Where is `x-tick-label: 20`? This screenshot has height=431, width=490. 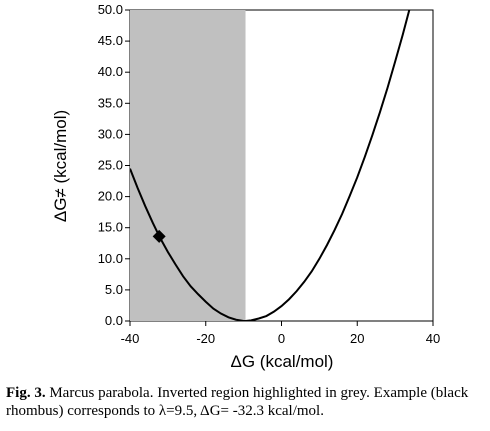 x-tick-label: 20 is located at coordinates (357, 338).